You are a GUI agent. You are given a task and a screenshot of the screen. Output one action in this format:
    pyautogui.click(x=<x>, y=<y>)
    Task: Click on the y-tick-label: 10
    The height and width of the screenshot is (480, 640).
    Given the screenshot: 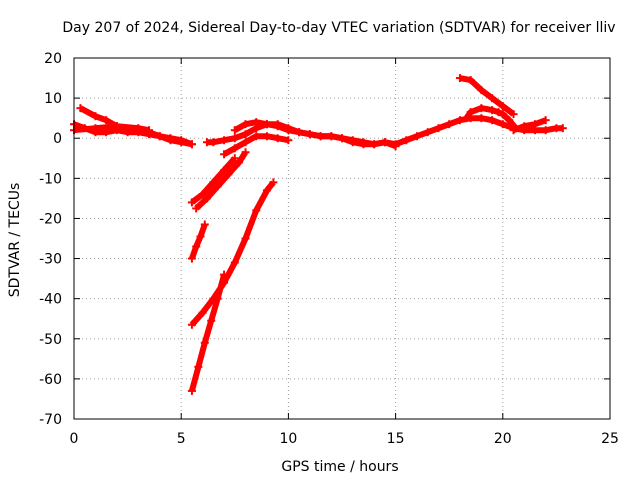 What is the action you would take?
    pyautogui.click(x=53, y=99)
    